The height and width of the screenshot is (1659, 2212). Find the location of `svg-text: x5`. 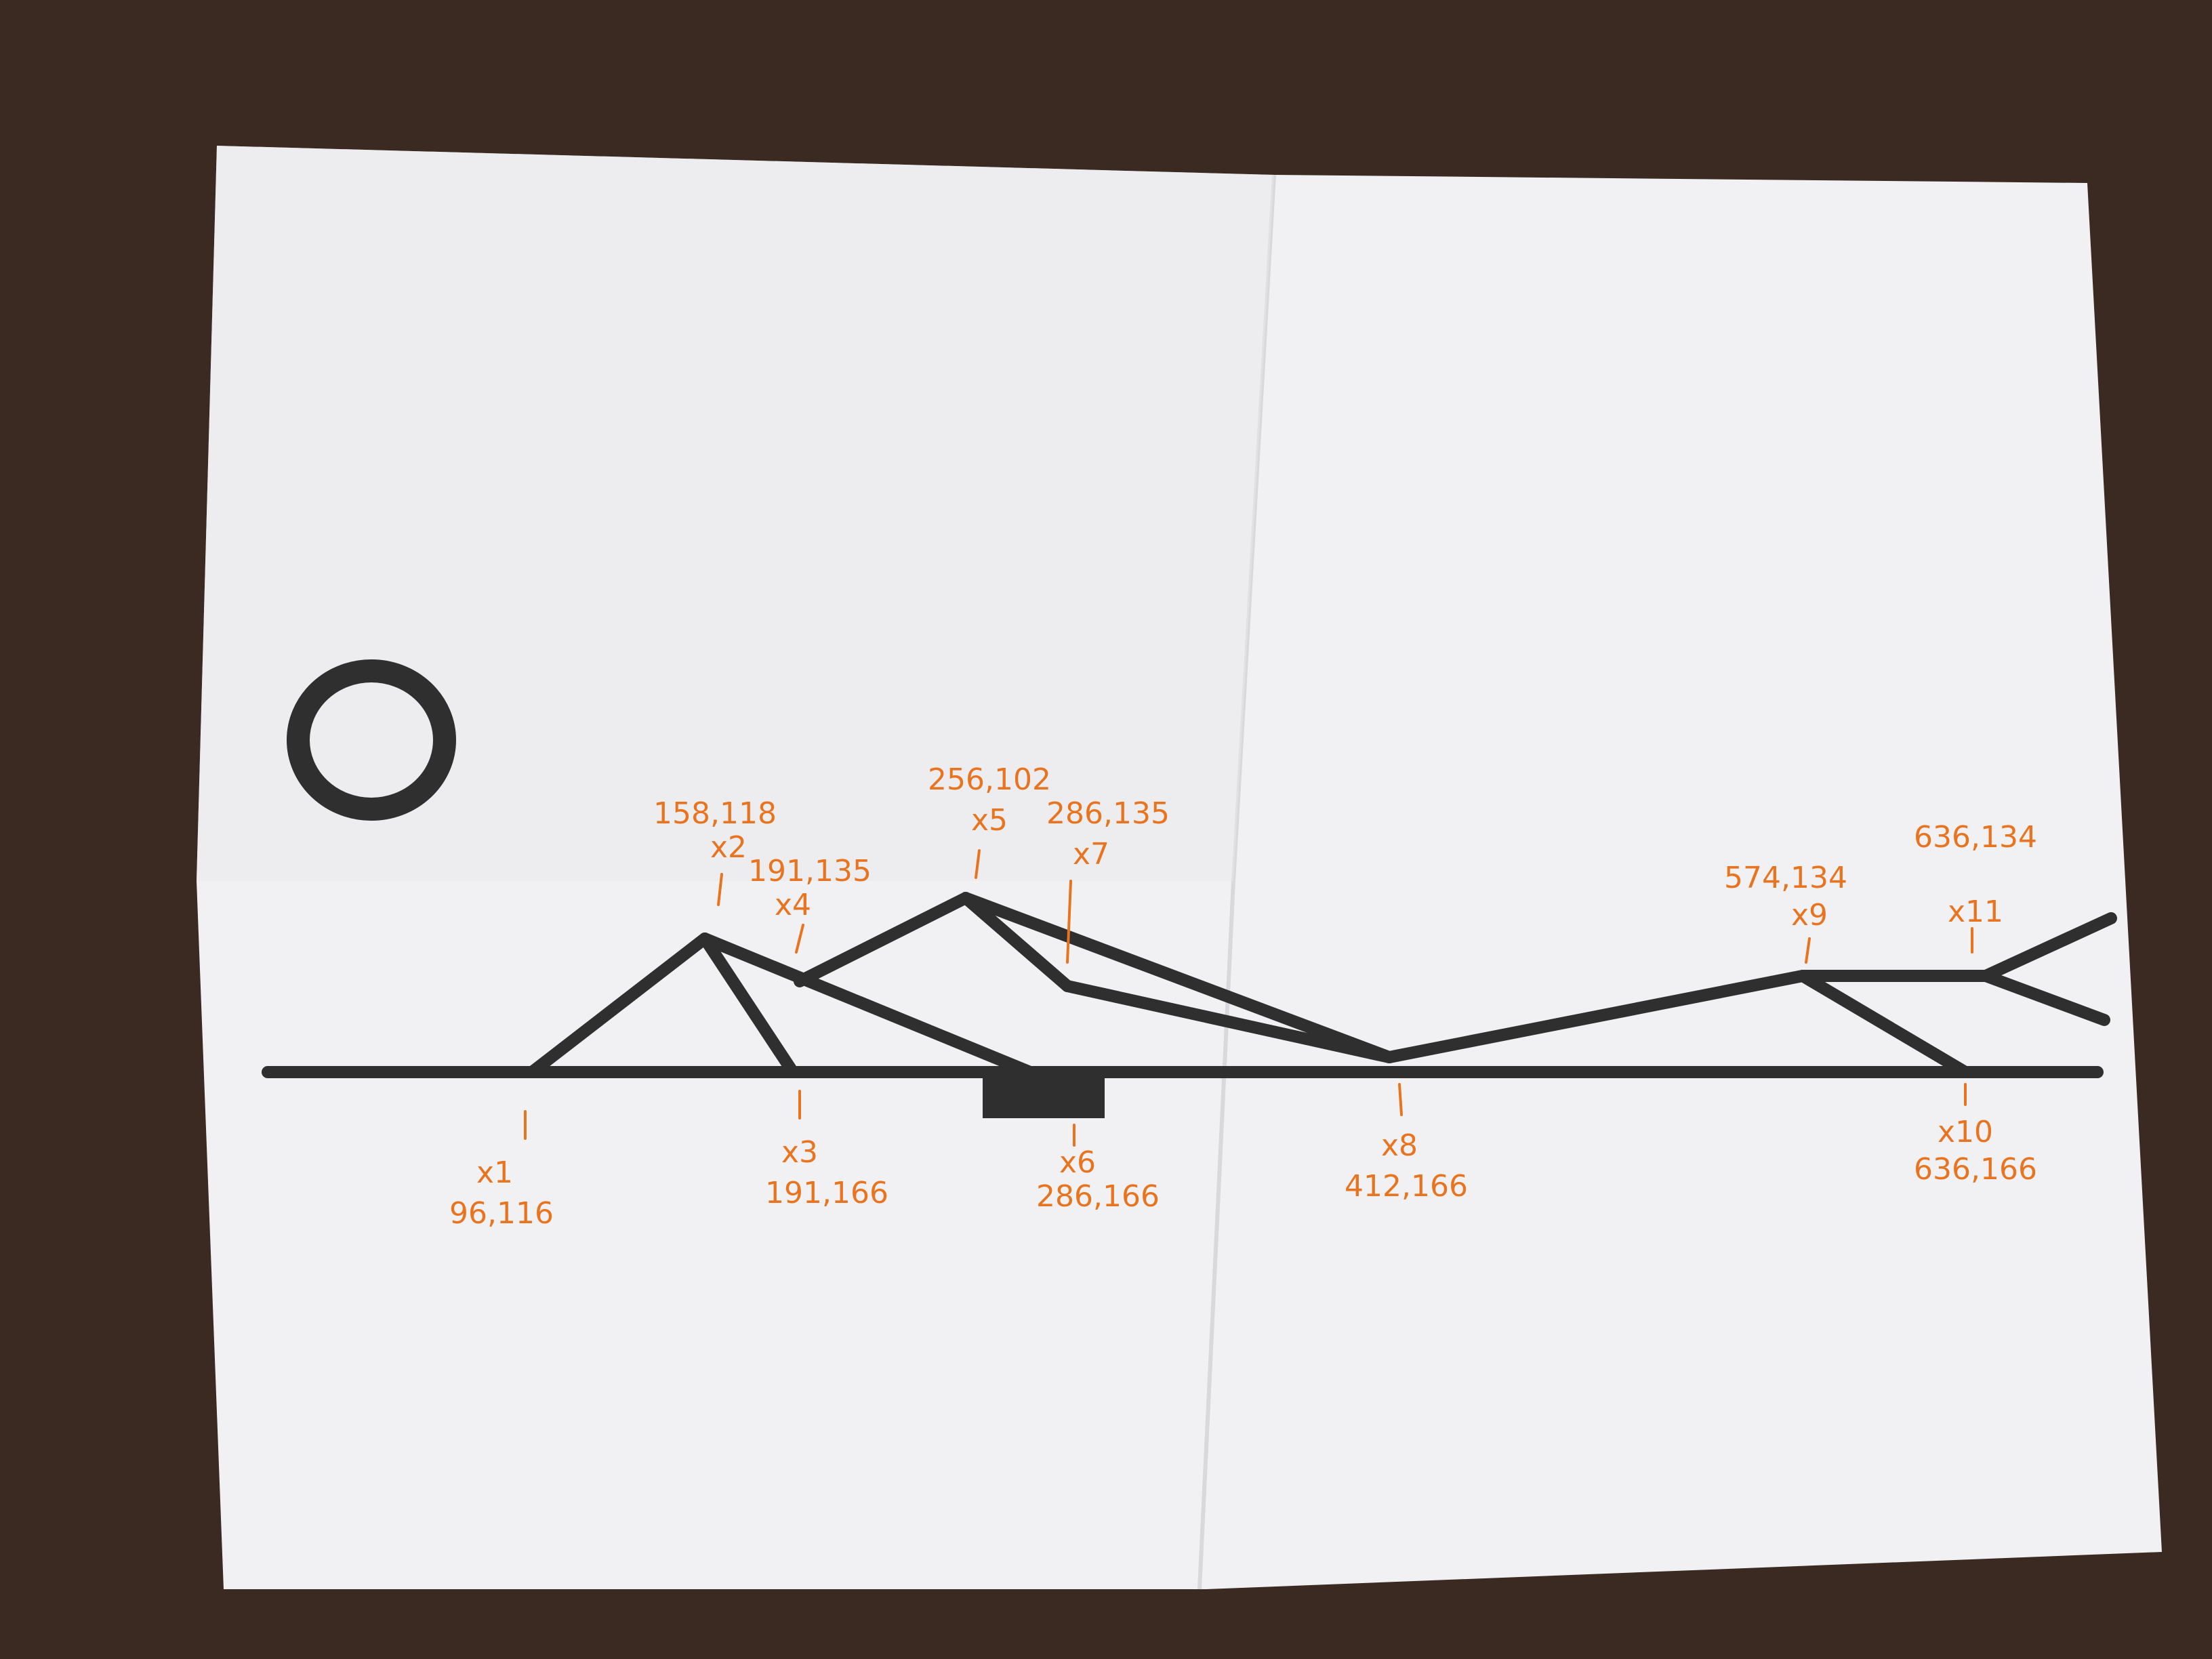

svg-text: x5 is located at coordinates (990, 821).